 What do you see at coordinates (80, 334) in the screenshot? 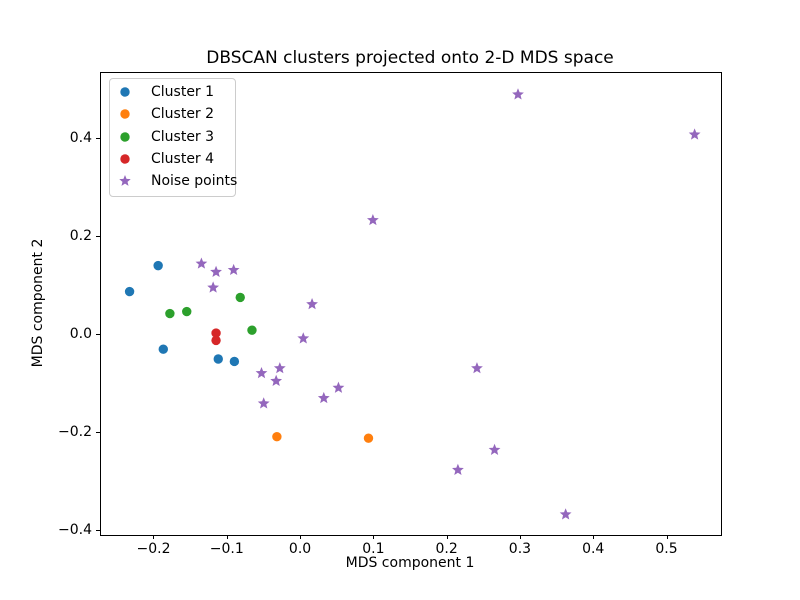
I see `y-tick-label: 0.0` at bounding box center [80, 334].